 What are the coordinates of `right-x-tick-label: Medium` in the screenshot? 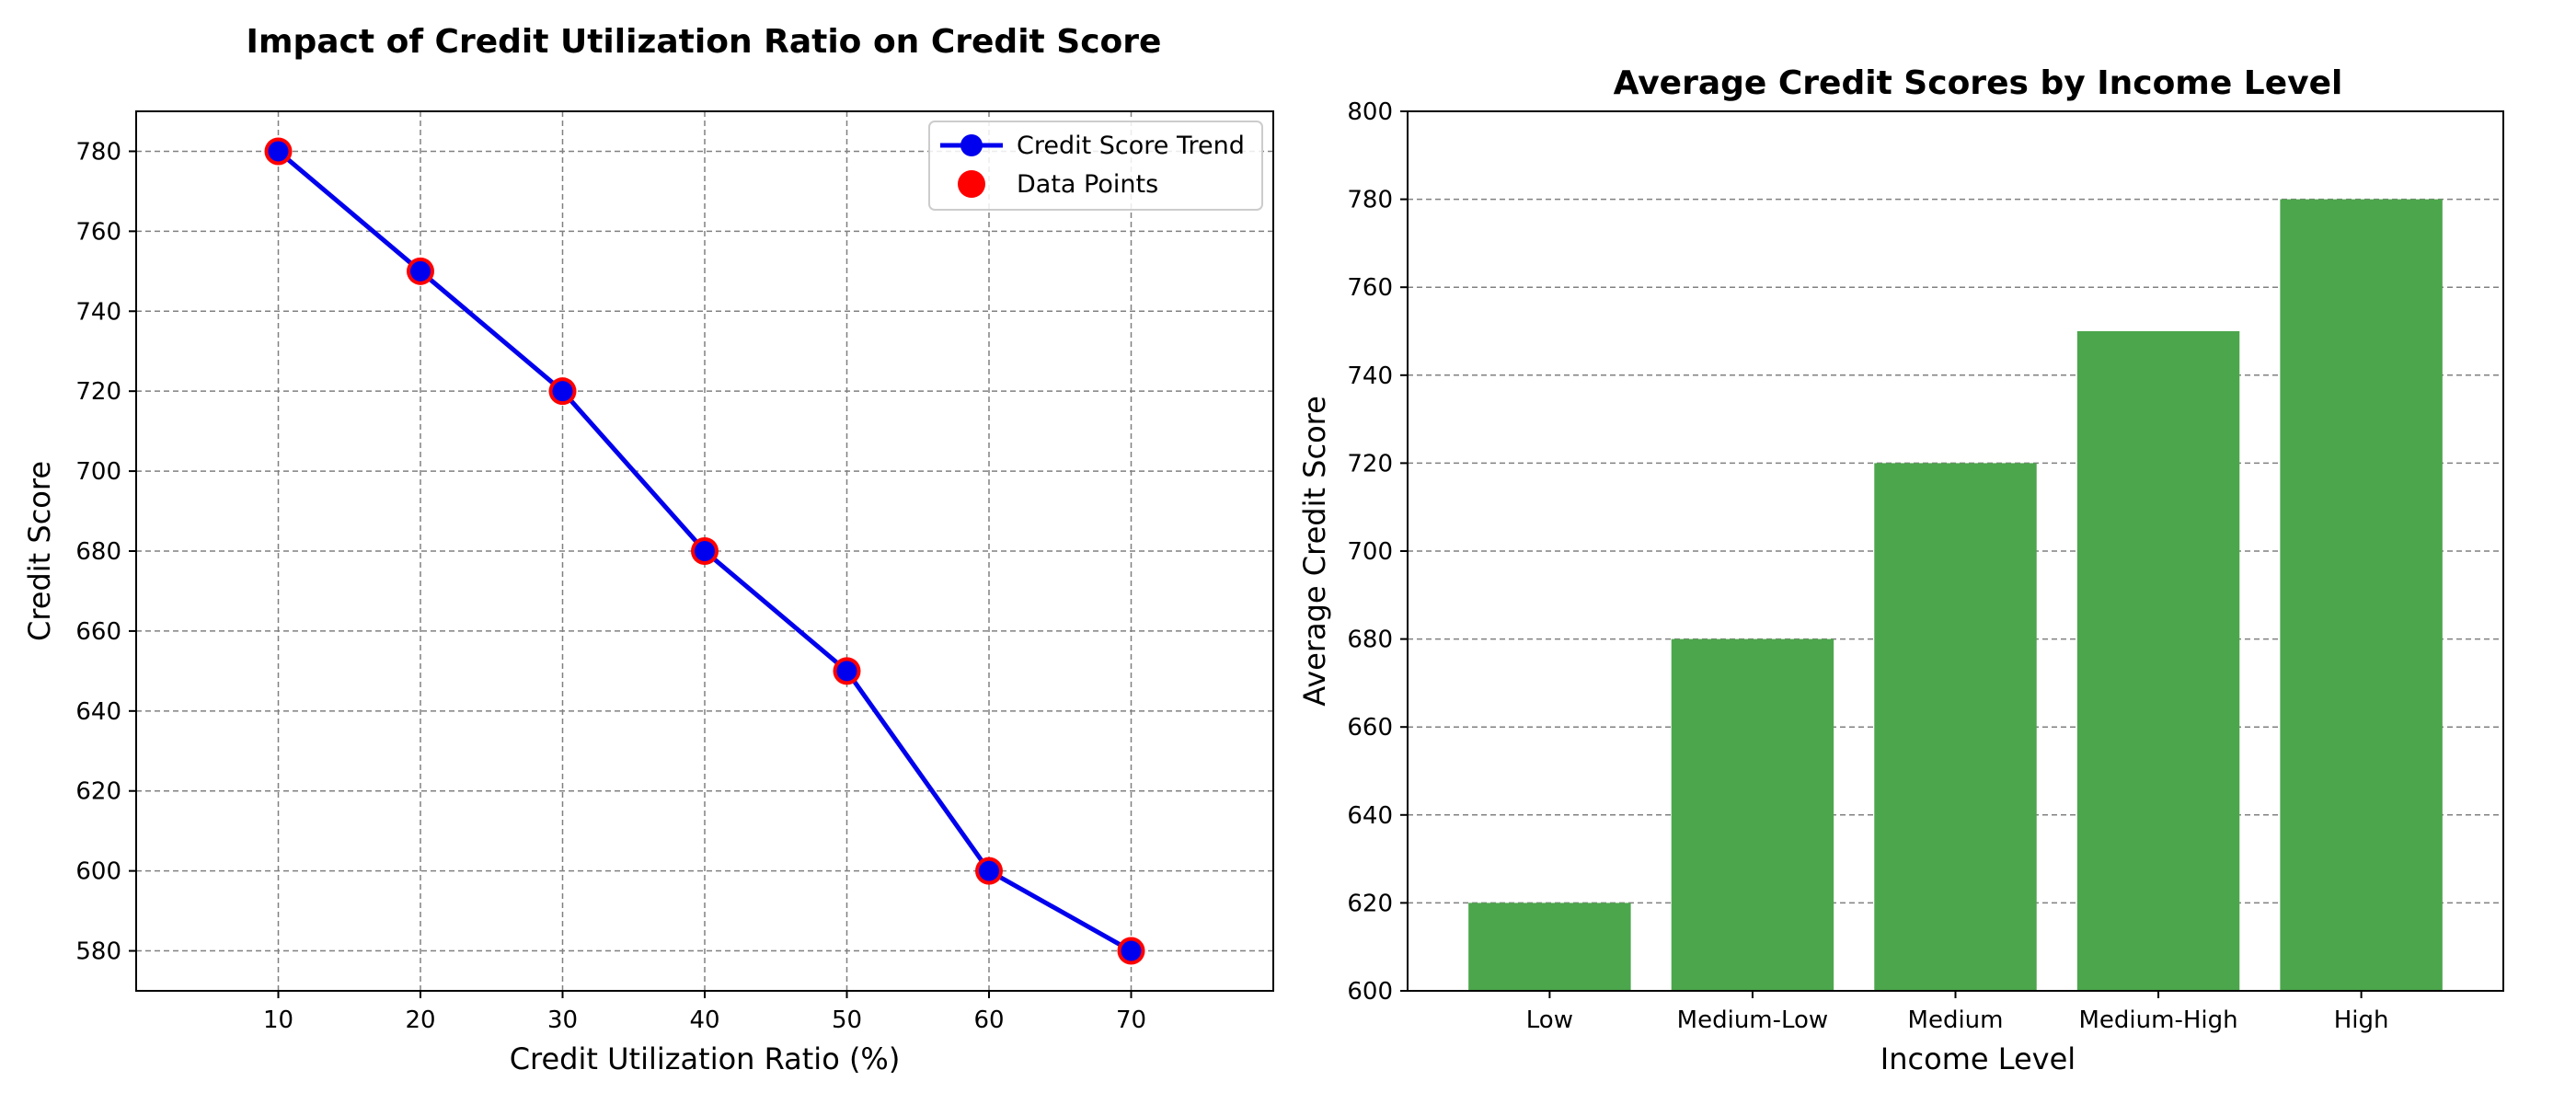 It's located at (1956, 1020).